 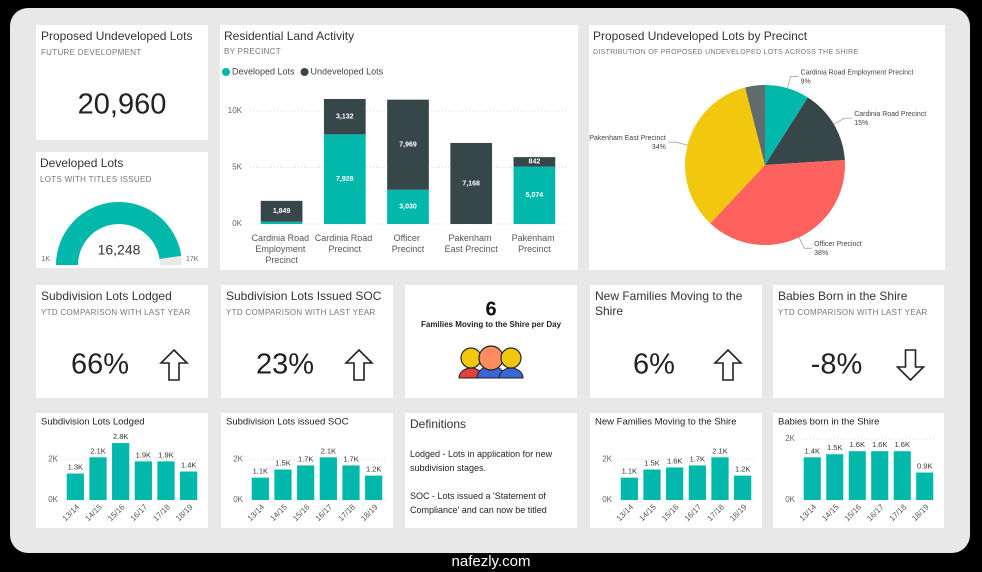 What do you see at coordinates (479, 496) in the screenshot?
I see `text-line: SOC - Lots issued a 'Statement of` at bounding box center [479, 496].